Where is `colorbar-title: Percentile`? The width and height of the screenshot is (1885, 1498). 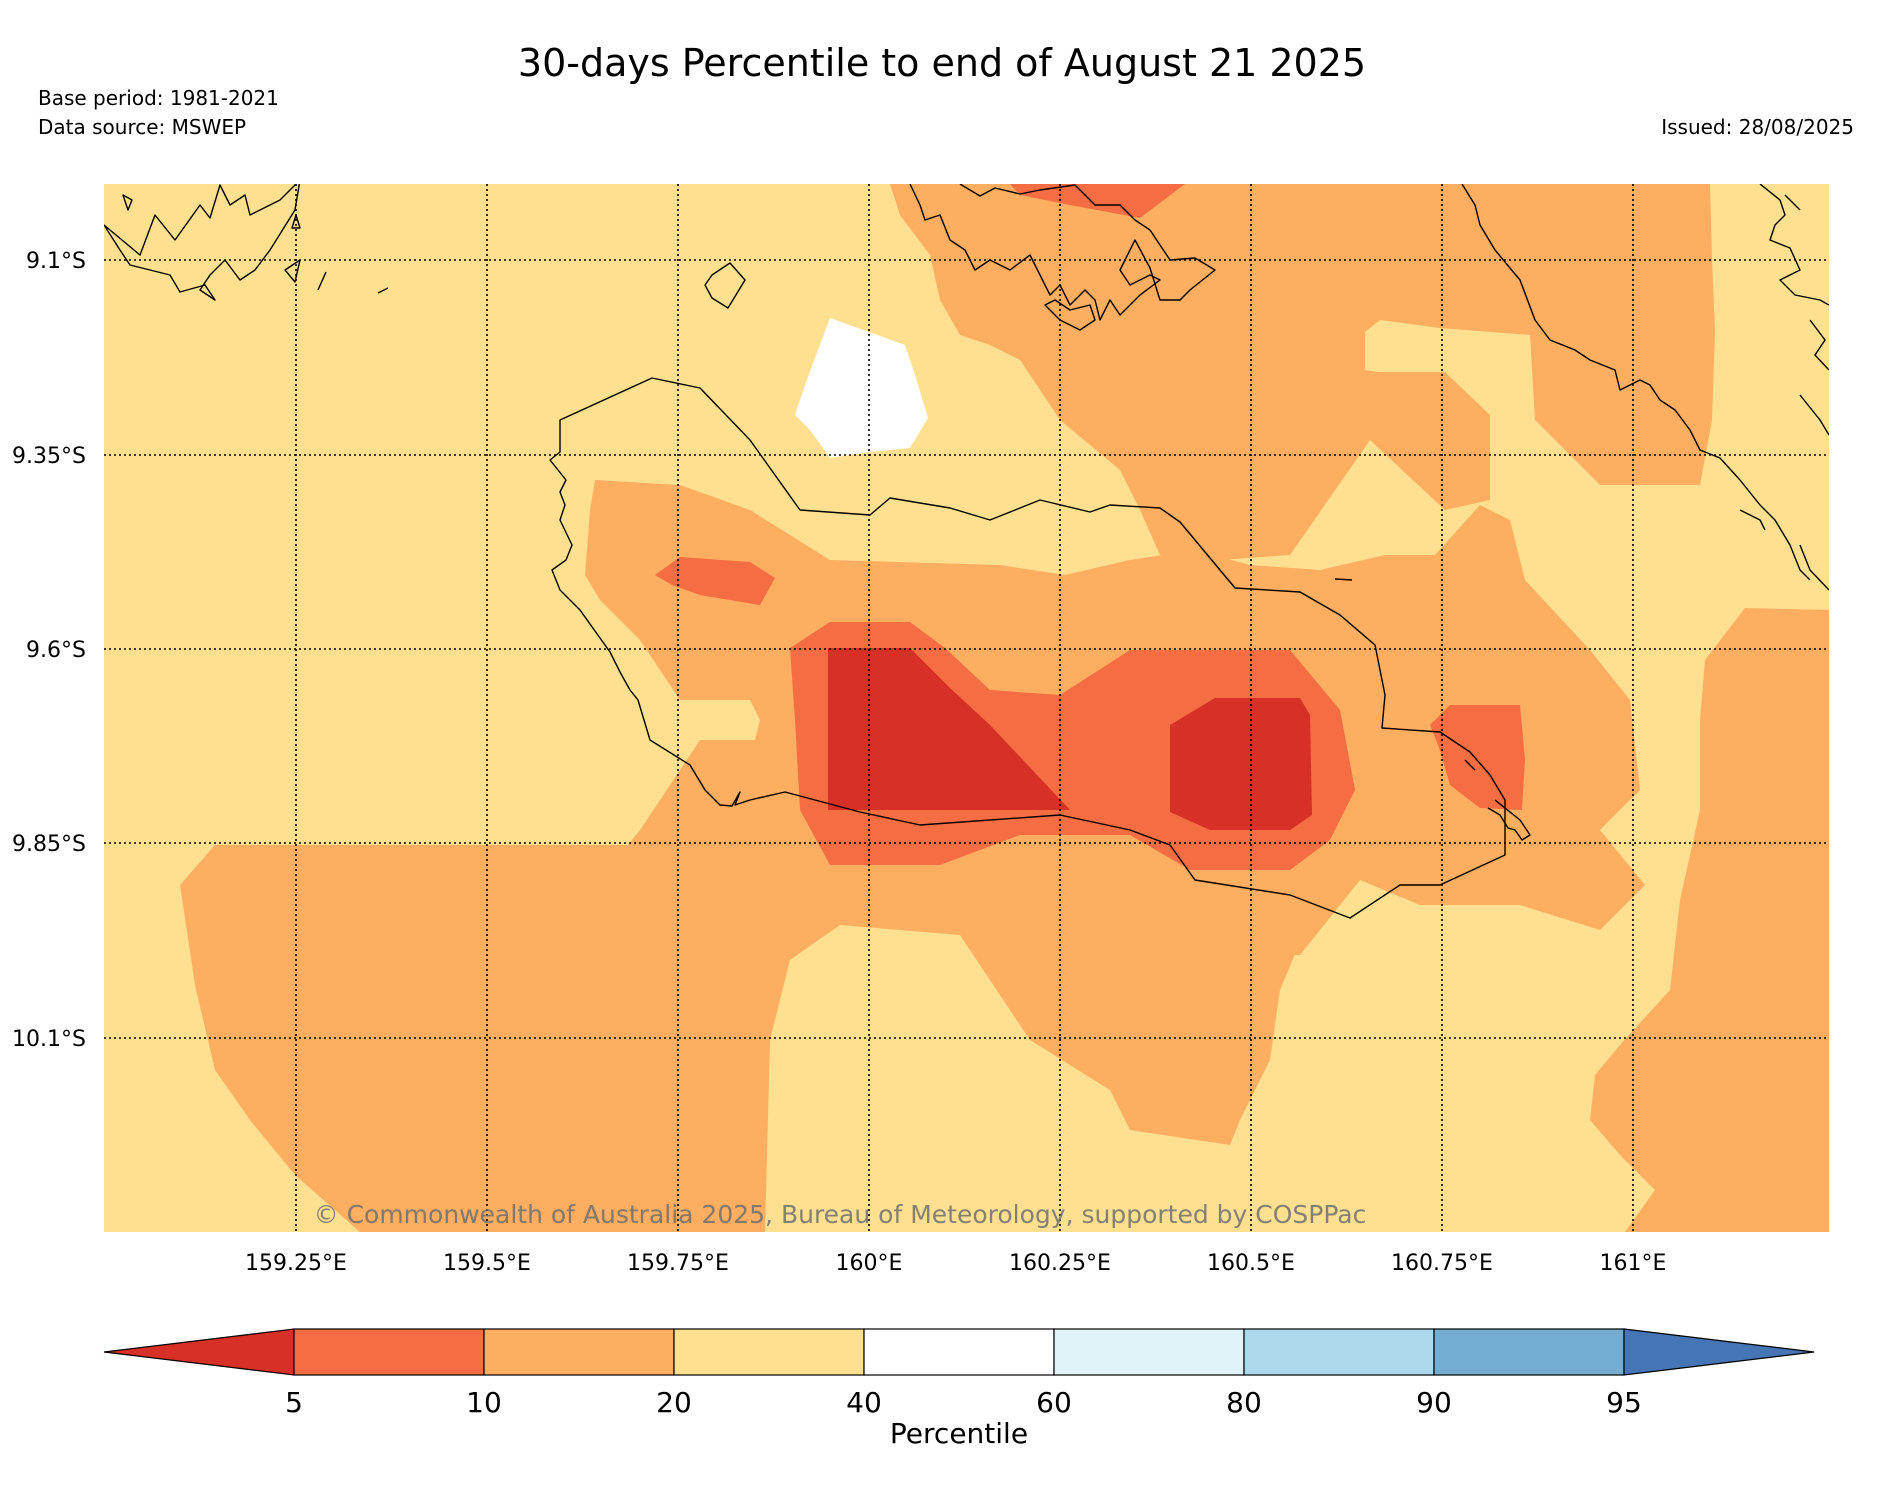 colorbar-title: Percentile is located at coordinates (959, 1433).